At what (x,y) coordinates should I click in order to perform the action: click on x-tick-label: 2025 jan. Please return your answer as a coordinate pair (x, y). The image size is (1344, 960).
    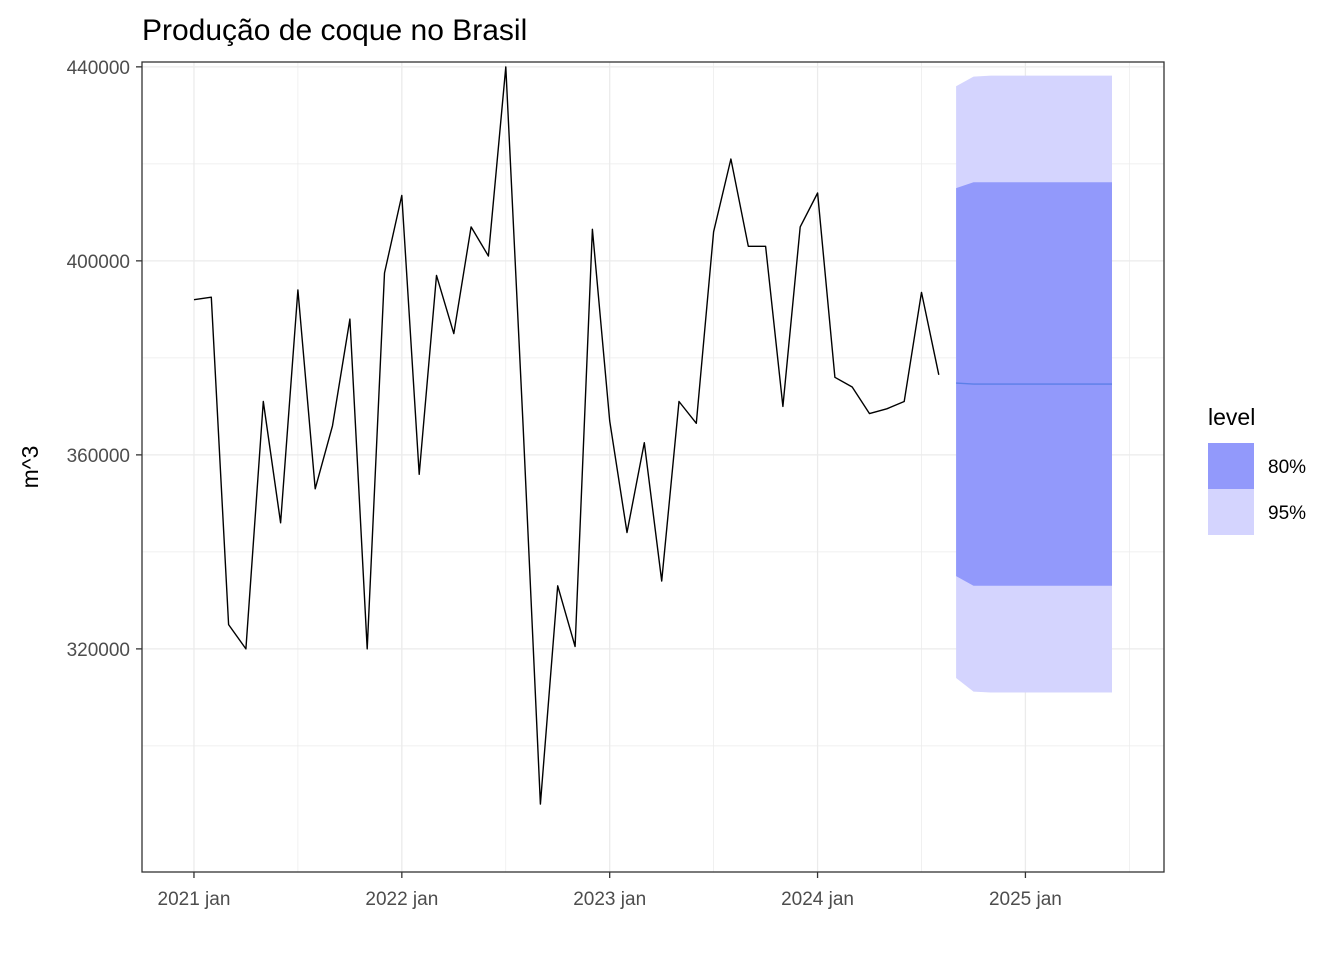
    Looking at the image, I should click on (1025, 899).